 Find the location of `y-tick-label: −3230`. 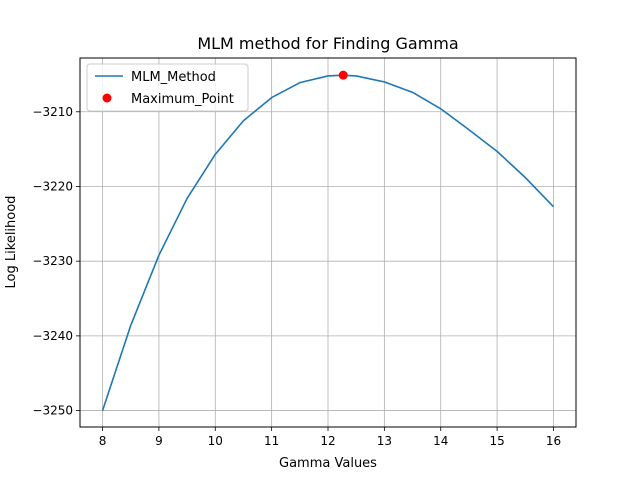

y-tick-label: −3230 is located at coordinates (52, 261).